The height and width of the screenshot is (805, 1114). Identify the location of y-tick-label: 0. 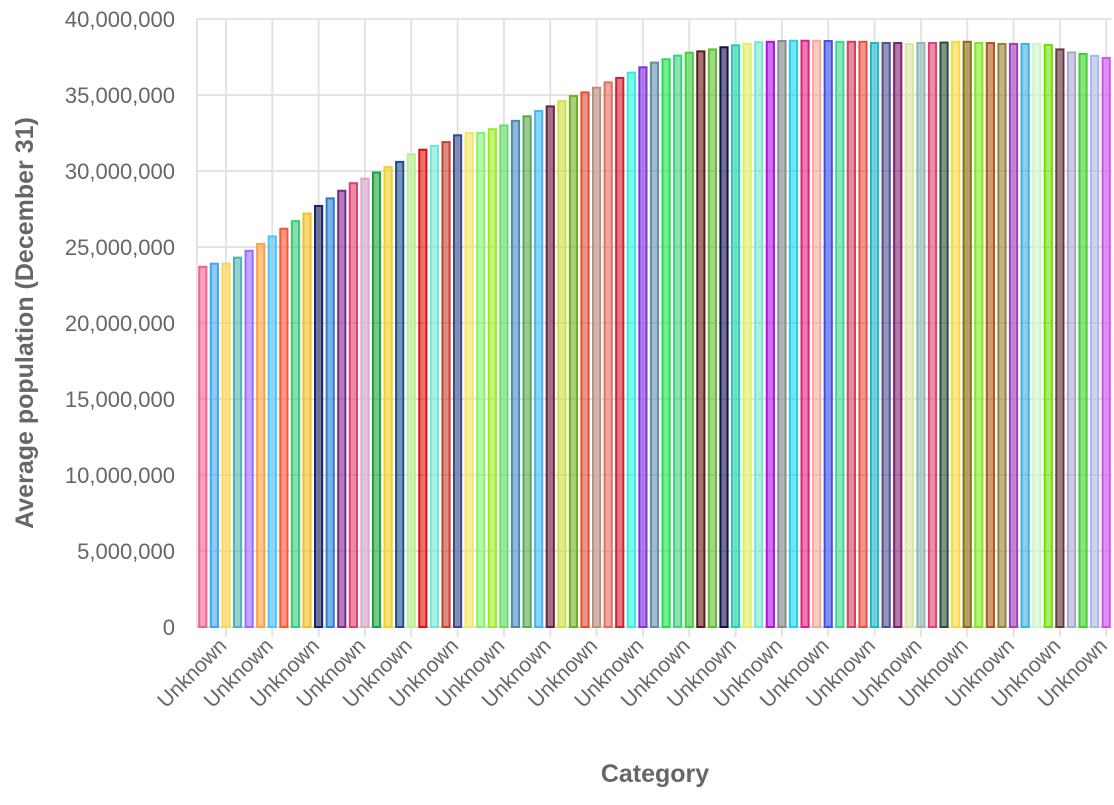
(169, 627).